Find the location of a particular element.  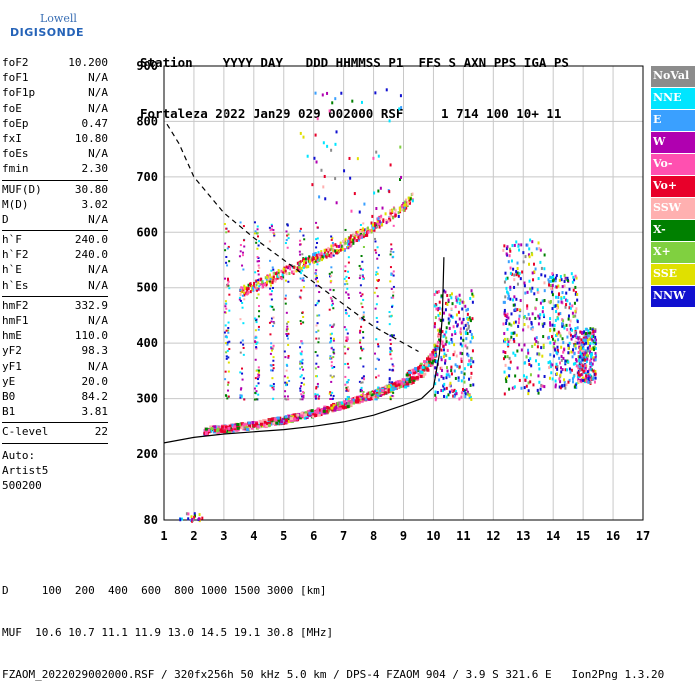

x-tick-label: 7 is located at coordinates (343, 536).